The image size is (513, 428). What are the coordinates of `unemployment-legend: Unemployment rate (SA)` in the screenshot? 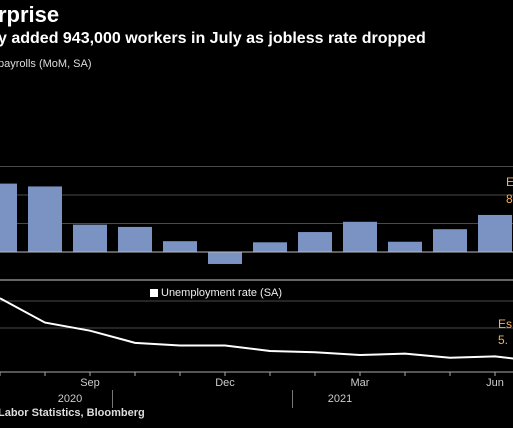 It's located at (216, 293).